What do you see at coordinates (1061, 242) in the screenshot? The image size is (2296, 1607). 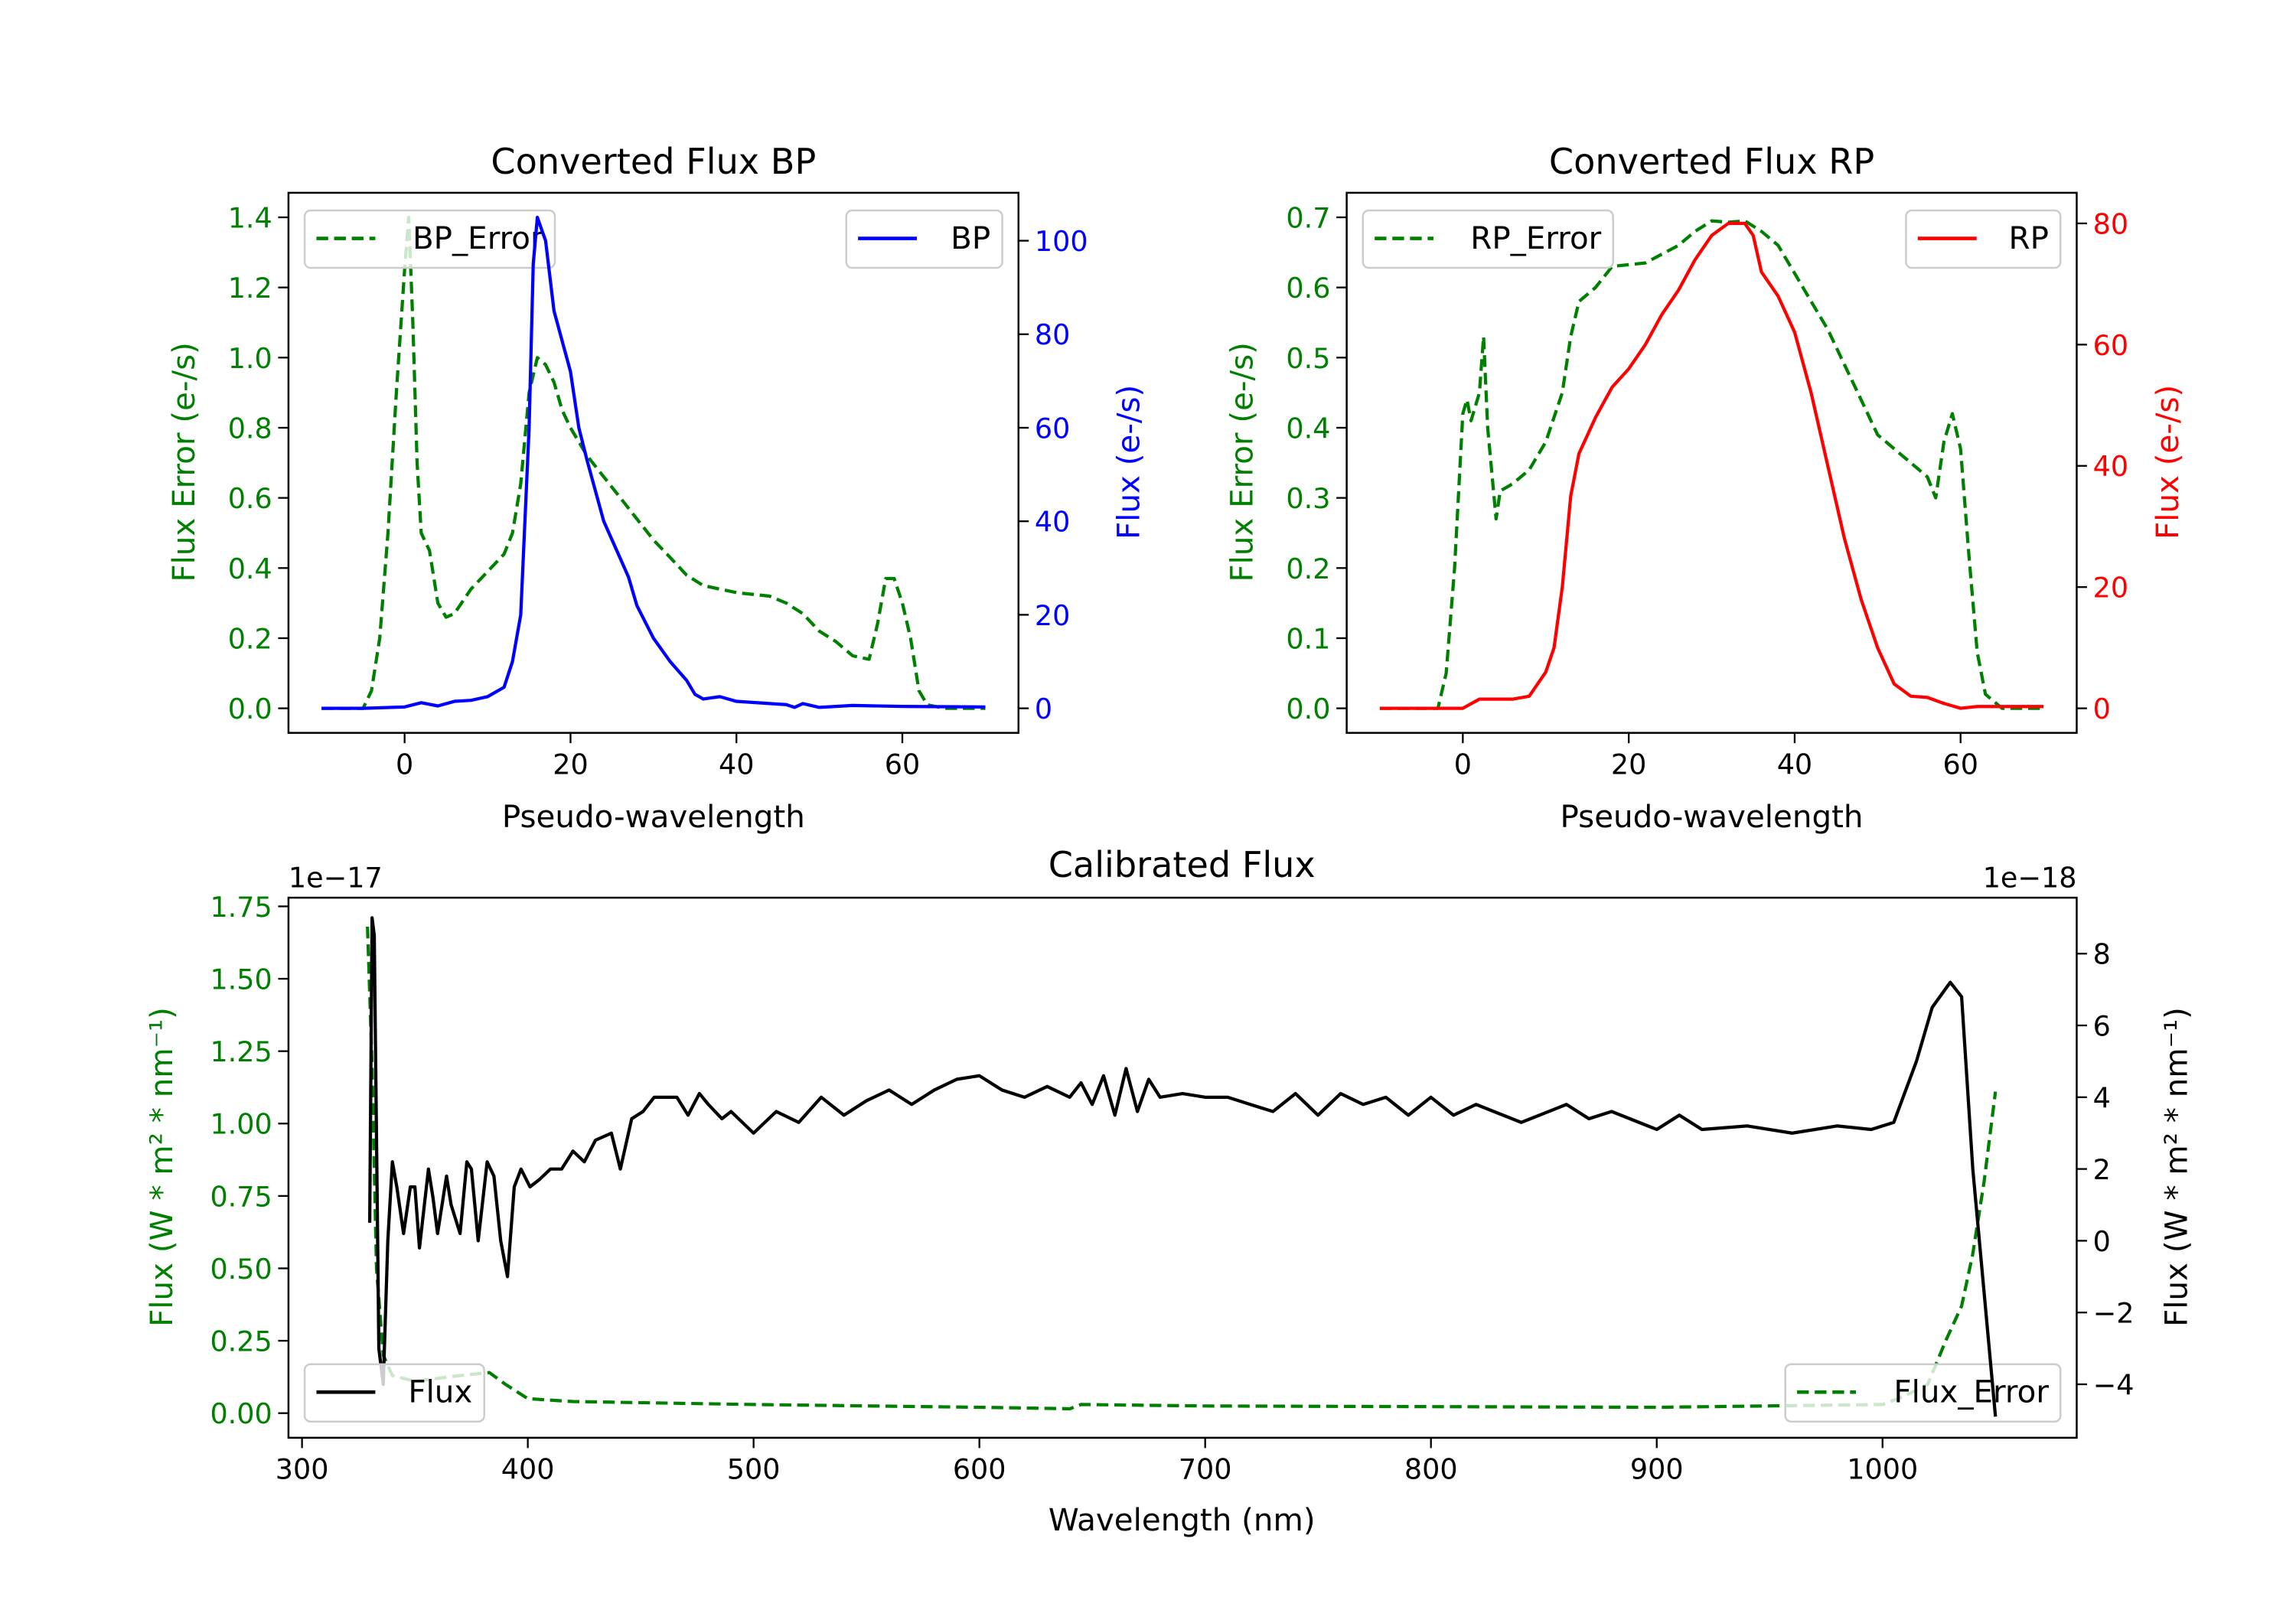 I see `y-right-tick-label: 100` at bounding box center [1061, 242].